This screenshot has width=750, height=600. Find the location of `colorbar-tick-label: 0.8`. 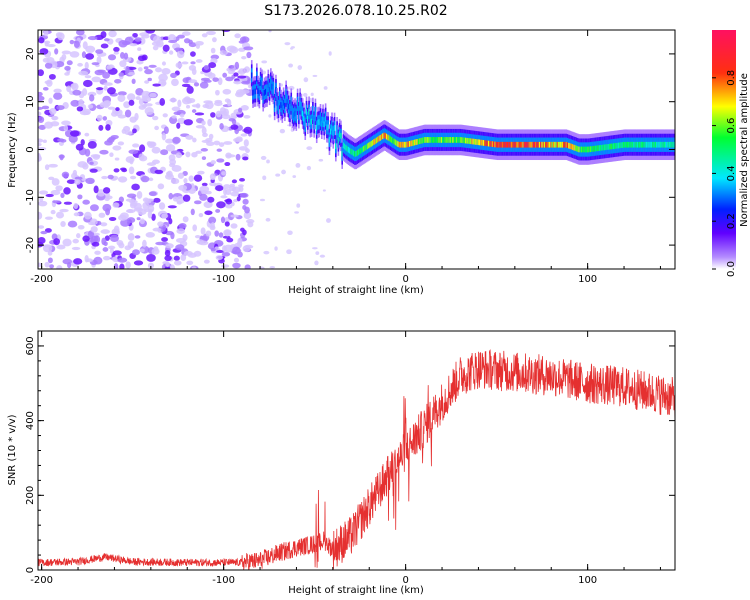

colorbar-tick-label: 0.8 is located at coordinates (731, 78).